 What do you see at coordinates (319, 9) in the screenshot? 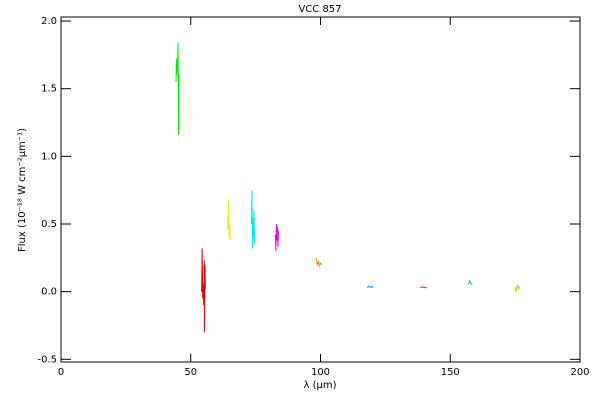
I see `chart-title: VCC 857` at bounding box center [319, 9].